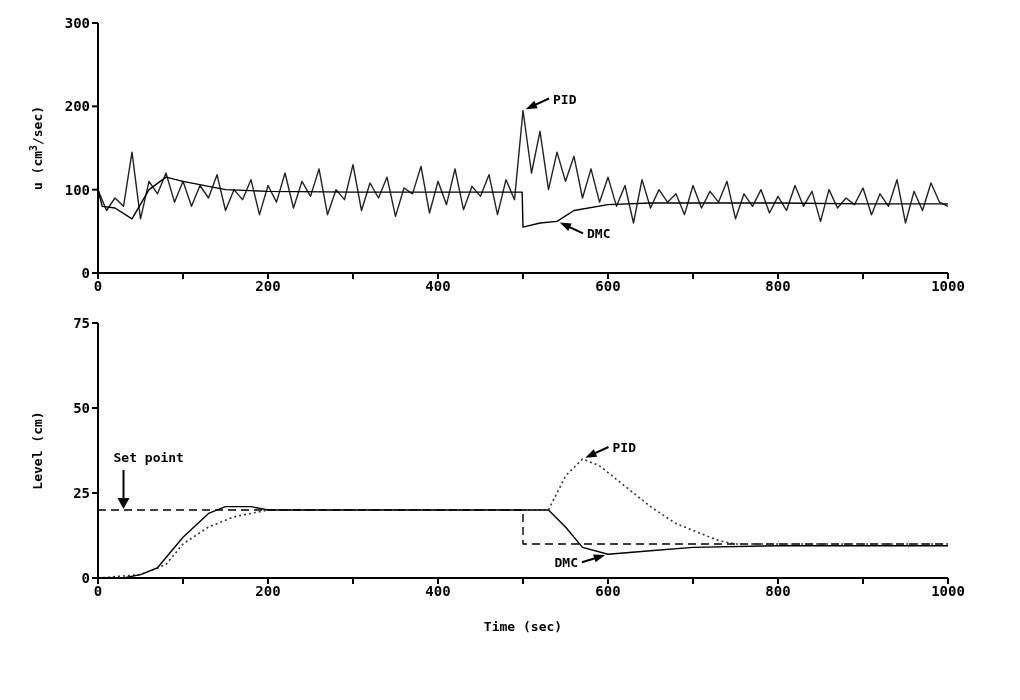 Image resolution: width=1020 pixels, height=700 pixels. I want to click on y-tick-label: 50, so click(81, 407).